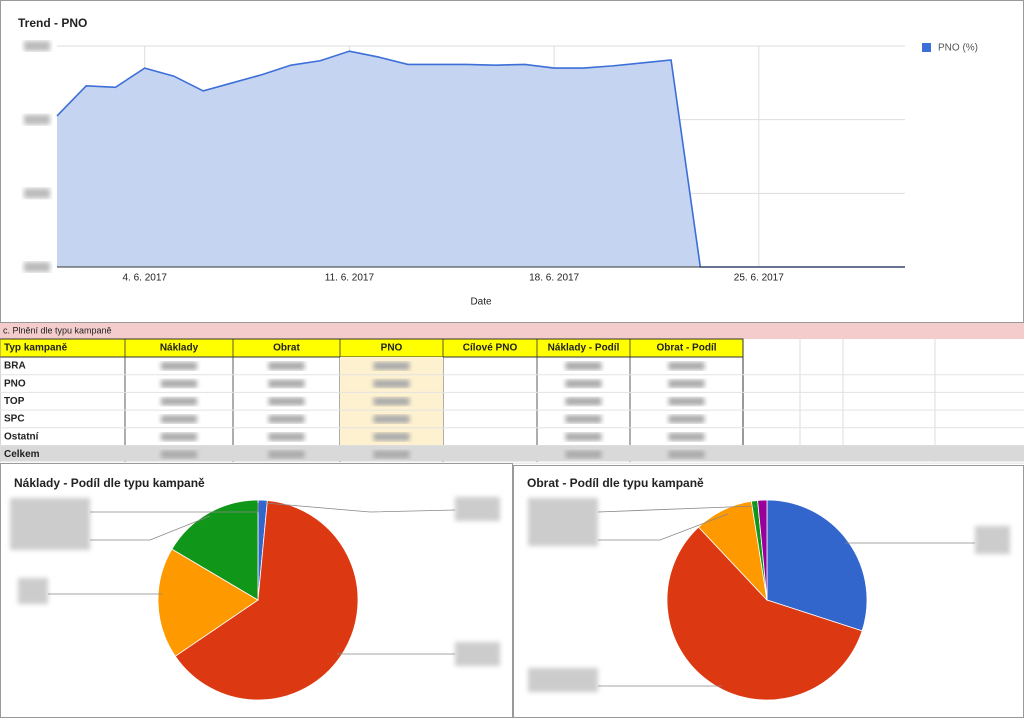 This screenshot has width=1024, height=723. Describe the element at coordinates (57, 330) in the screenshot. I see `table-title: c. Plnění dle typu kampaně` at that location.